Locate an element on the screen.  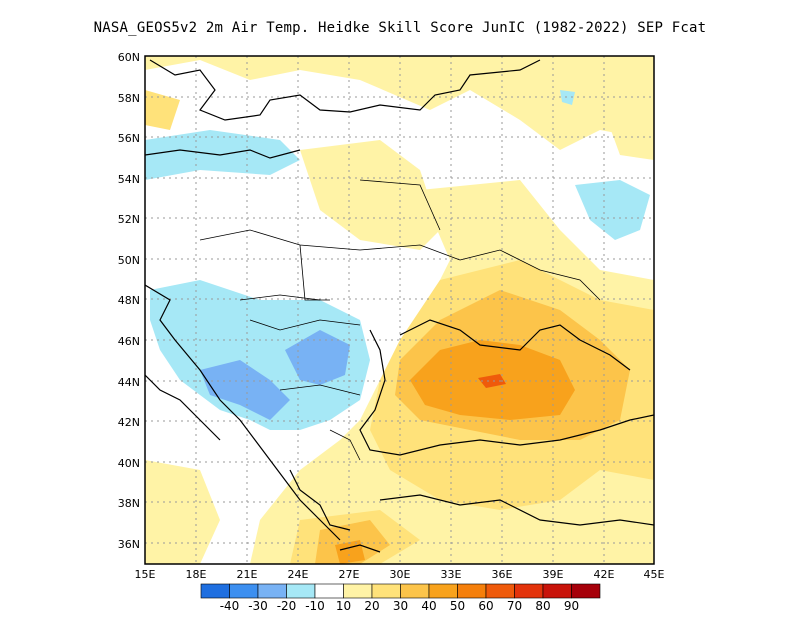
lon-tick-label: 24E is located at coordinates (298, 574).